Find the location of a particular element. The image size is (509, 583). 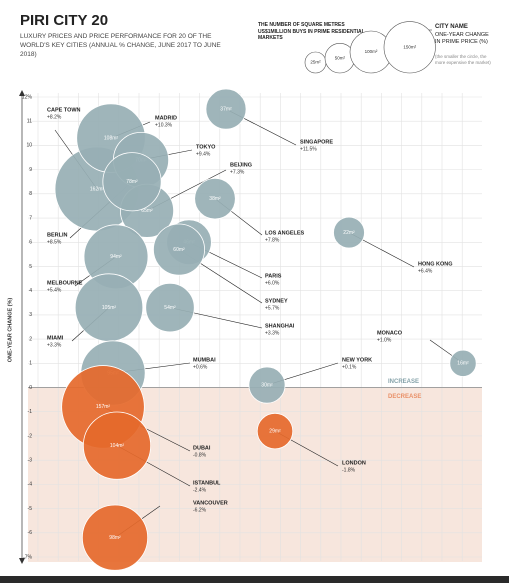

city-name: HONG KONG is located at coordinates (435, 264).